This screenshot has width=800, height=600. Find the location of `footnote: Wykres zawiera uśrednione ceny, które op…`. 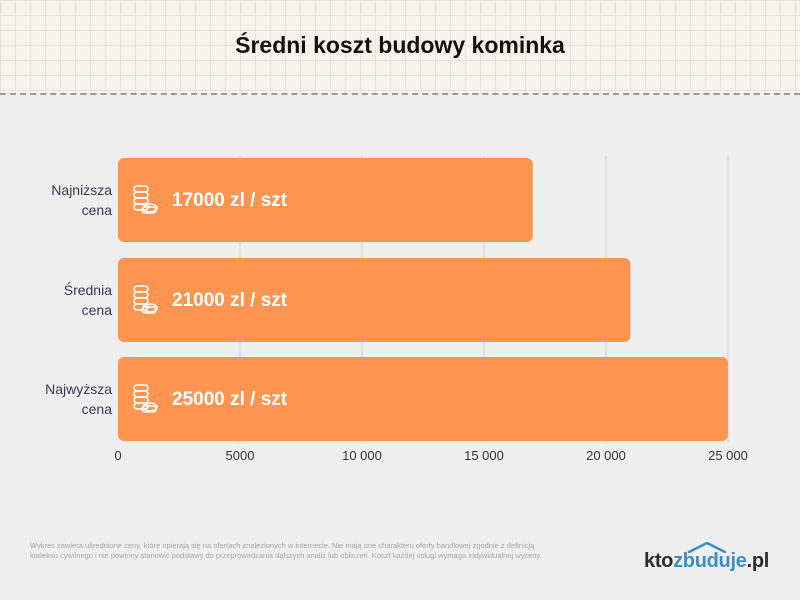

footnote: Wykres zawiera uśrednione ceny, które op… is located at coordinates (286, 550).